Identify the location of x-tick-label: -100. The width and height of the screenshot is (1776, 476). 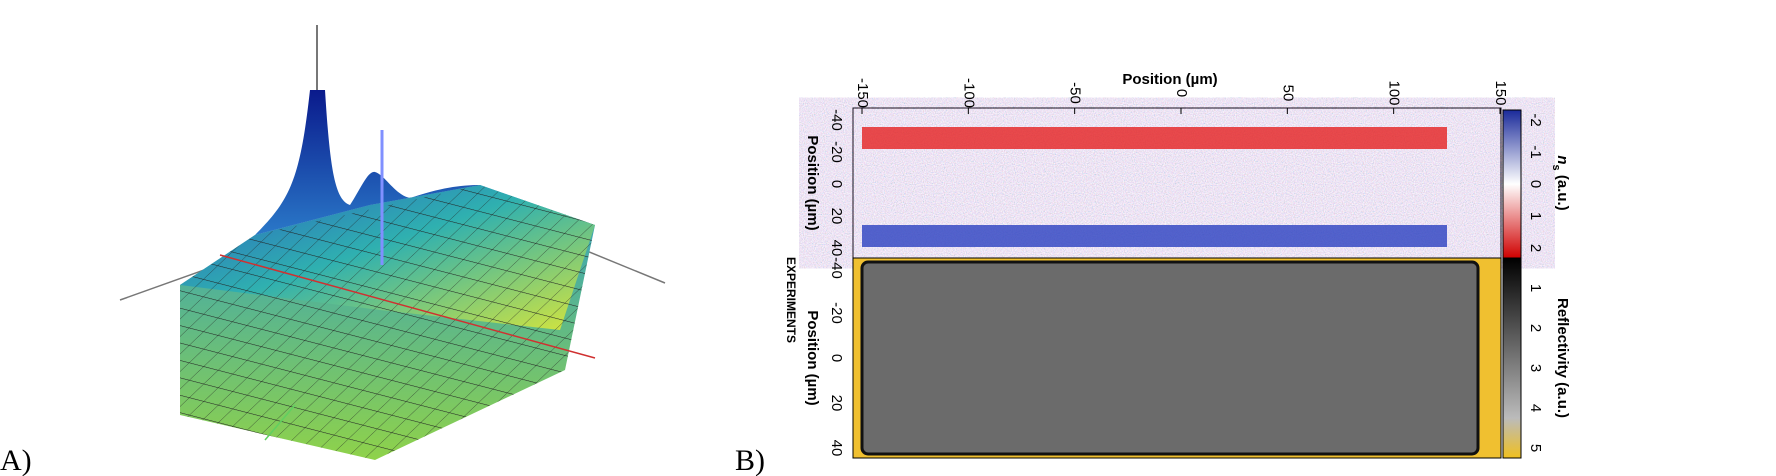
(968, 93).